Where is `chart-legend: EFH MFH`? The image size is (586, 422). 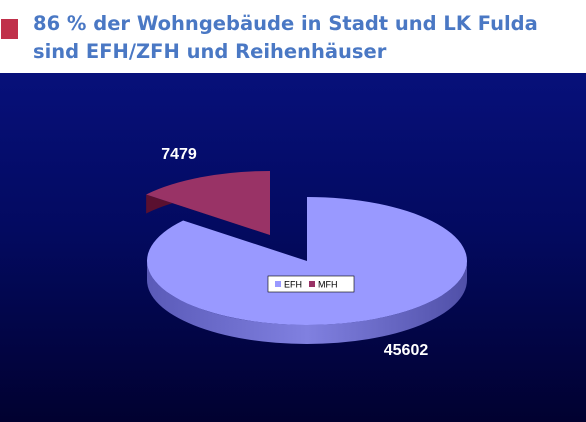
chart-legend: EFH MFH is located at coordinates (311, 284).